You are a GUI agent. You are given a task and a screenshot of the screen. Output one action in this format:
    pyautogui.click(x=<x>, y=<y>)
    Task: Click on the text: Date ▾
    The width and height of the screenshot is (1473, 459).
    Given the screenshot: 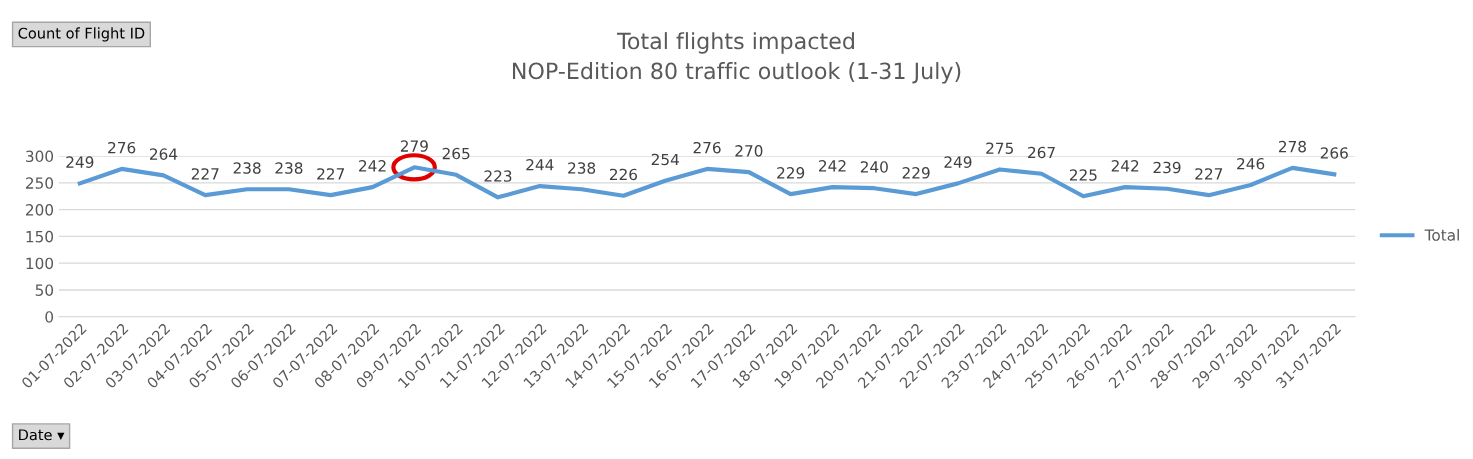 What is the action you would take?
    pyautogui.click(x=42, y=435)
    